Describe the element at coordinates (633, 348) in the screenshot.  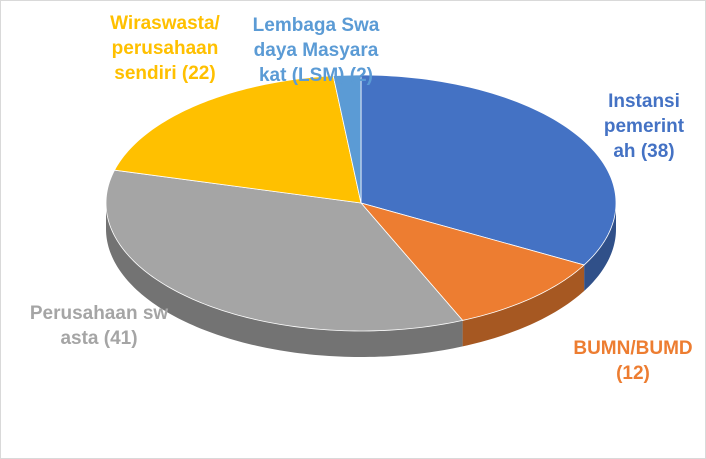
I see `category-name: BUMN/BUMD` at that location.